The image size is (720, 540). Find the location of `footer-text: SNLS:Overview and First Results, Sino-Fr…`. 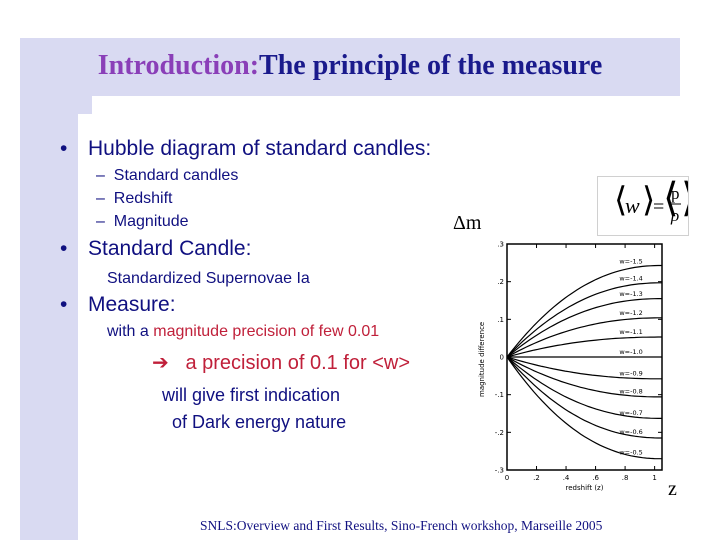

footer-text: SNLS:Overview and First Results, Sino-Fr… is located at coordinates (401, 525).